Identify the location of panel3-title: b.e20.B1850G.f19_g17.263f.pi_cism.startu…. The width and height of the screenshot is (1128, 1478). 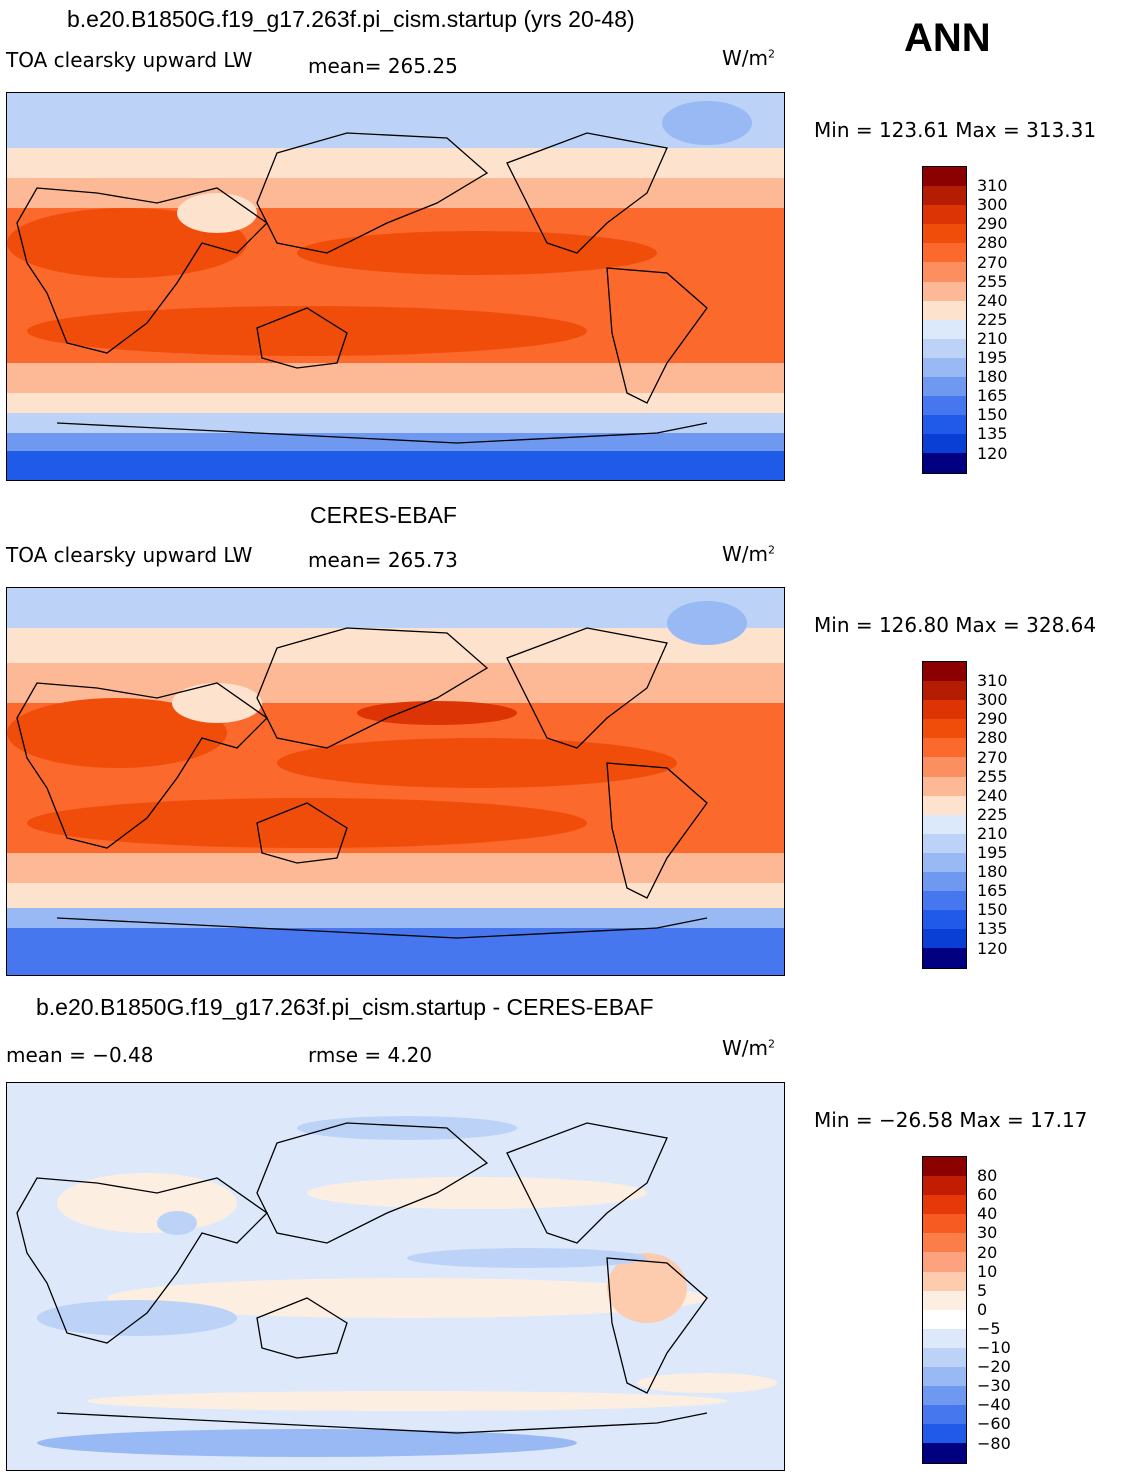
(345, 1007).